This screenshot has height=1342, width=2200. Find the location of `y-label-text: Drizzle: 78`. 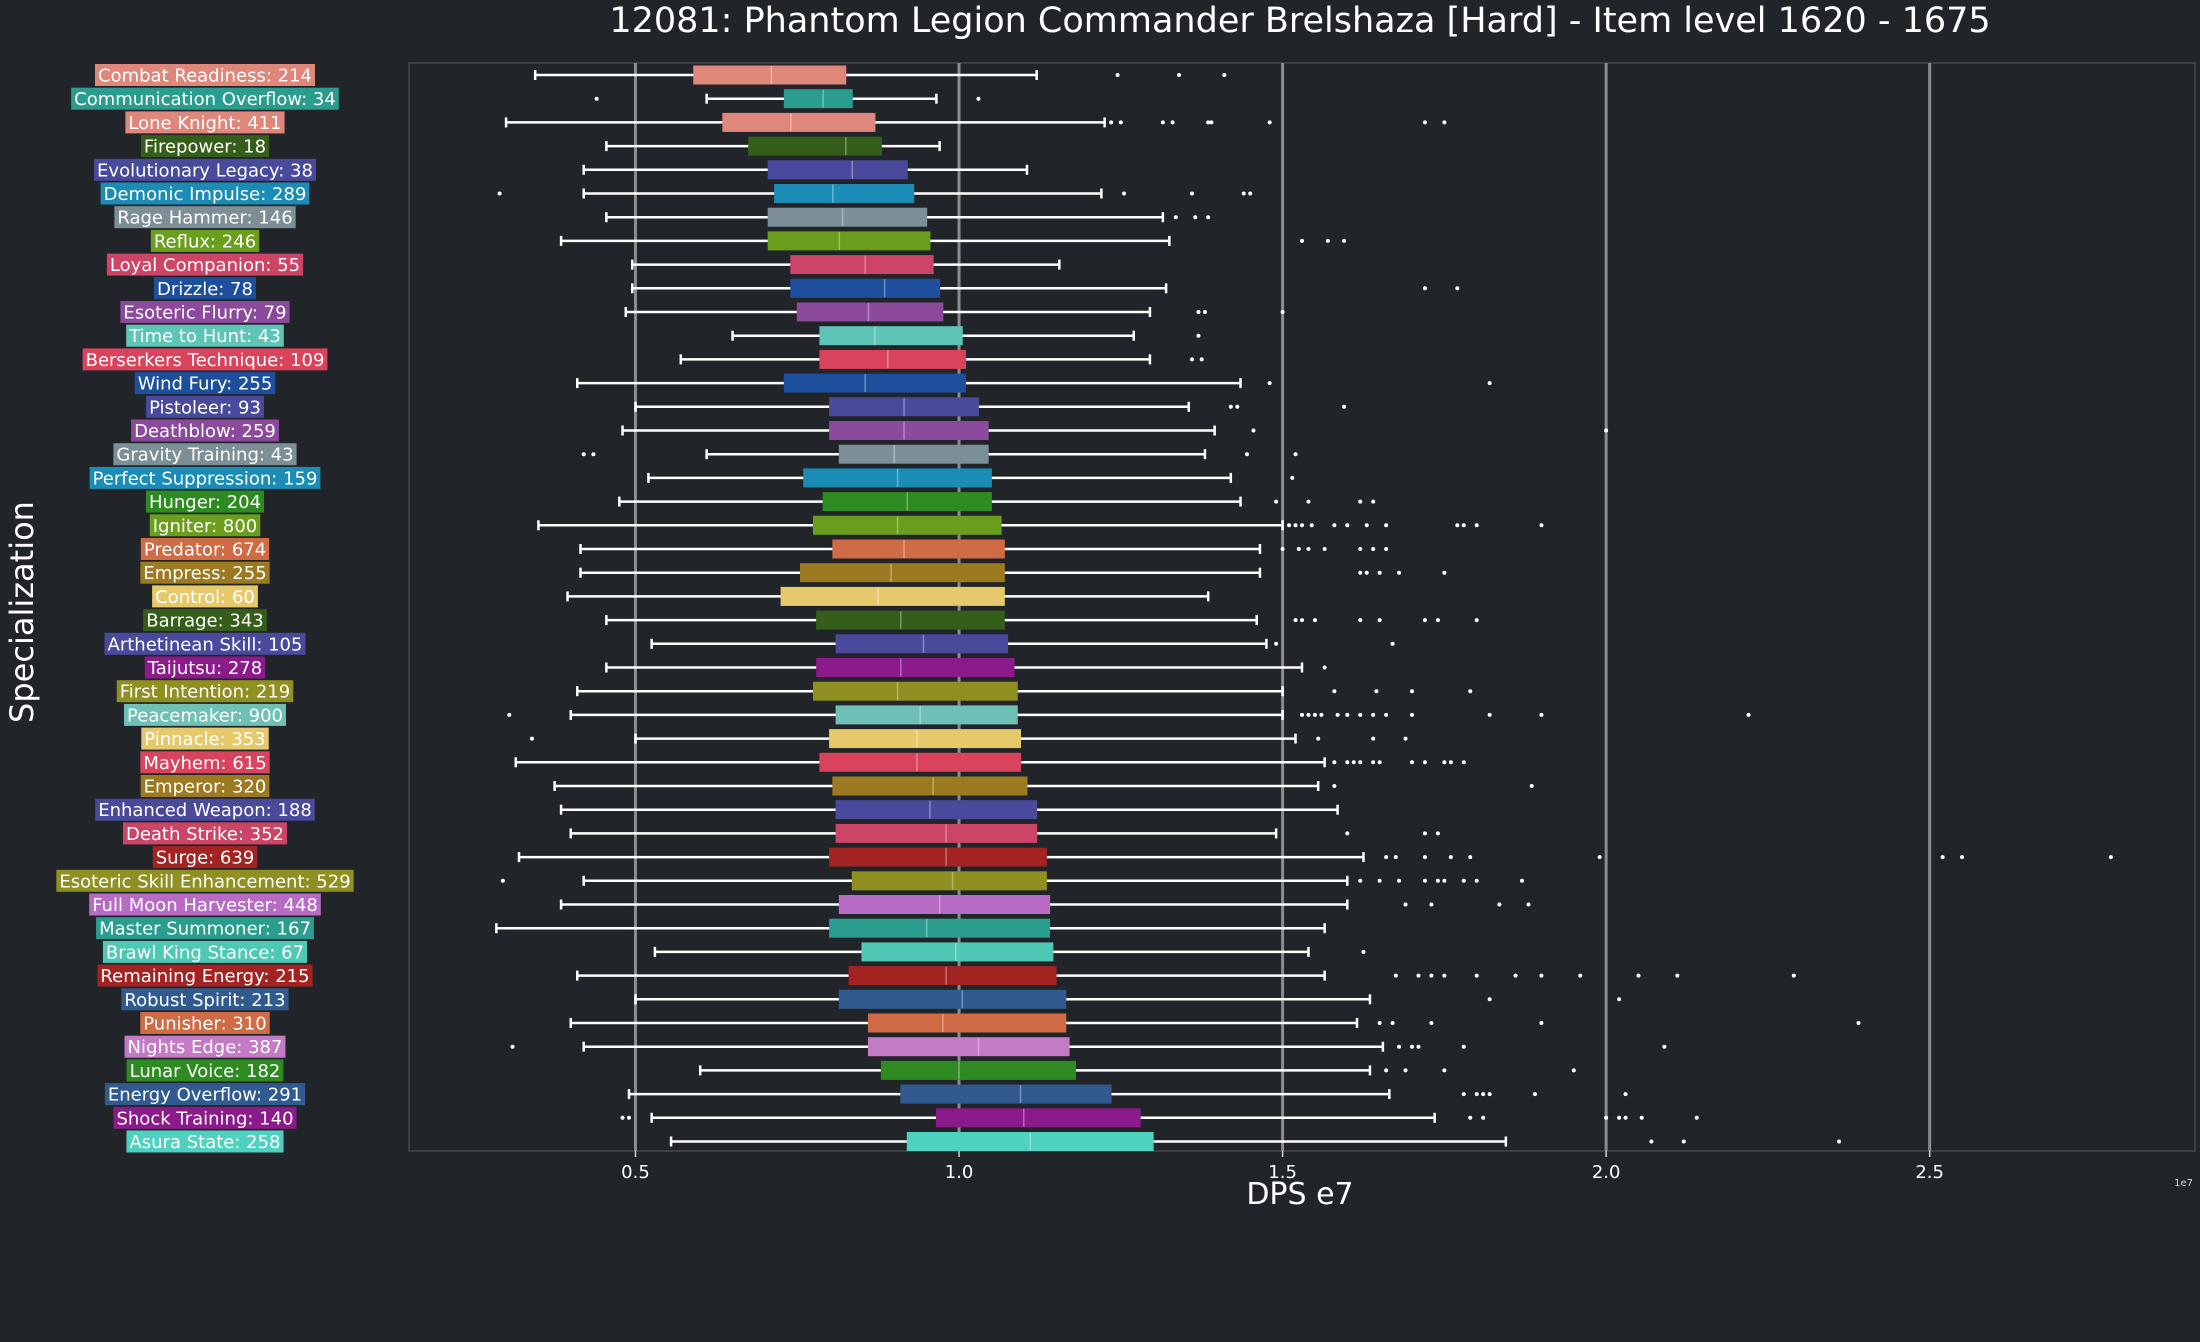

y-label-text: Drizzle: 78 is located at coordinates (205, 289).